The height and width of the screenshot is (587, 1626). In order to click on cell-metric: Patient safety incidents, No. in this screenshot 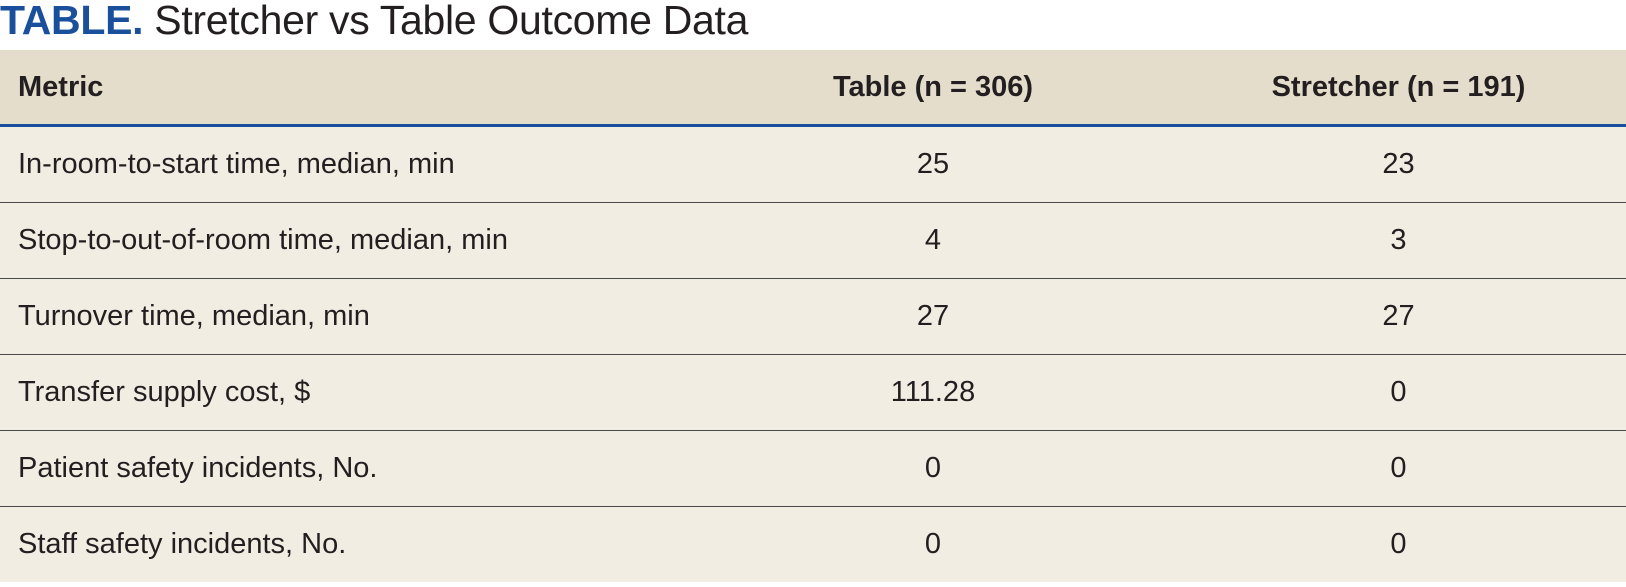, I will do `click(347, 468)`.